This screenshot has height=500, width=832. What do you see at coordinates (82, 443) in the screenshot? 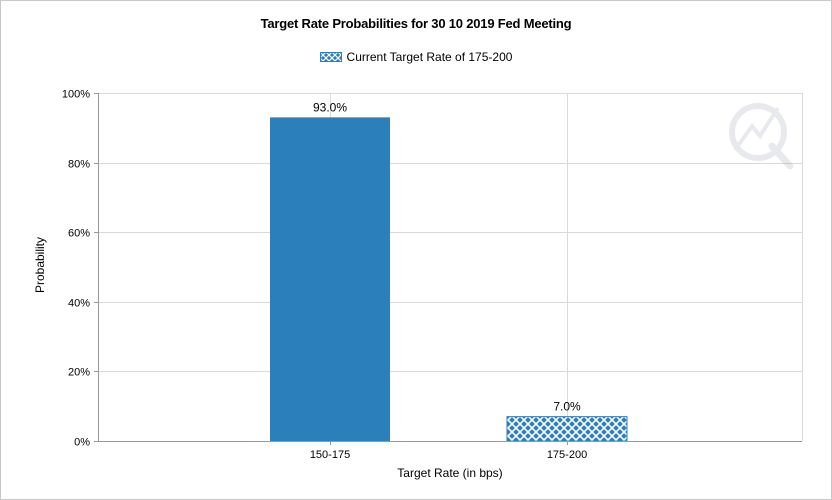
I see `y-tick-label: 0%` at bounding box center [82, 443].